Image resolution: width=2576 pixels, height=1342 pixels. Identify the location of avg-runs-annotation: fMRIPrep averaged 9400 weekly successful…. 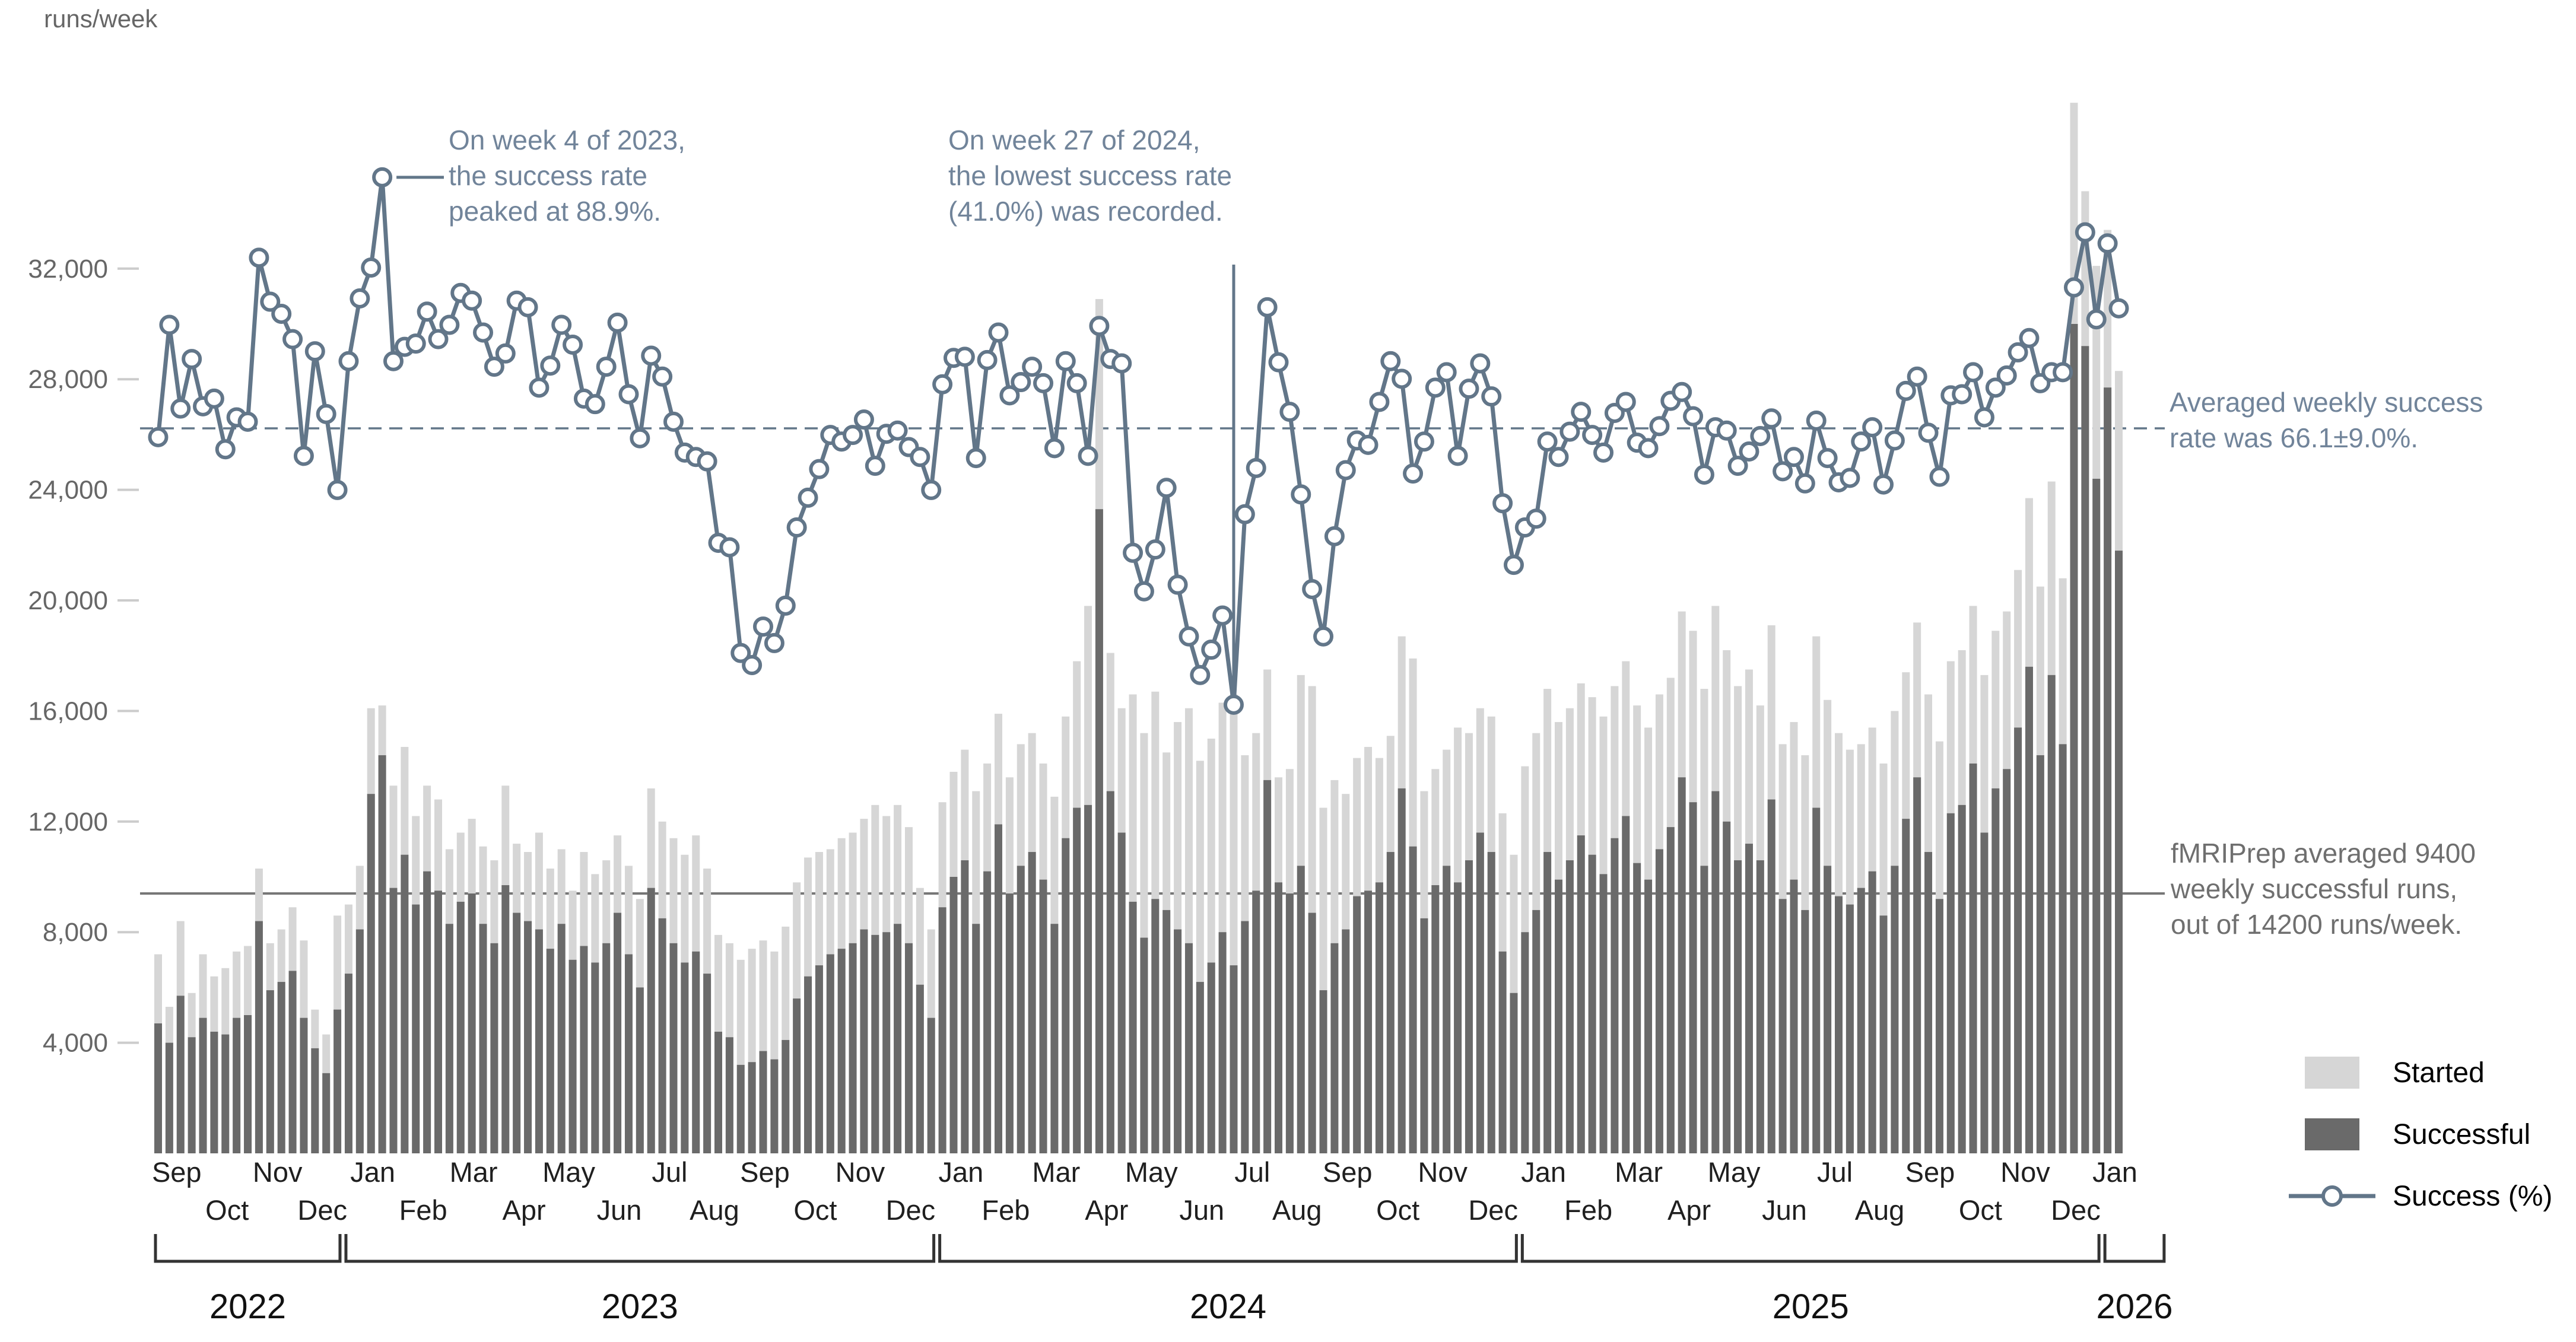
(2323, 888).